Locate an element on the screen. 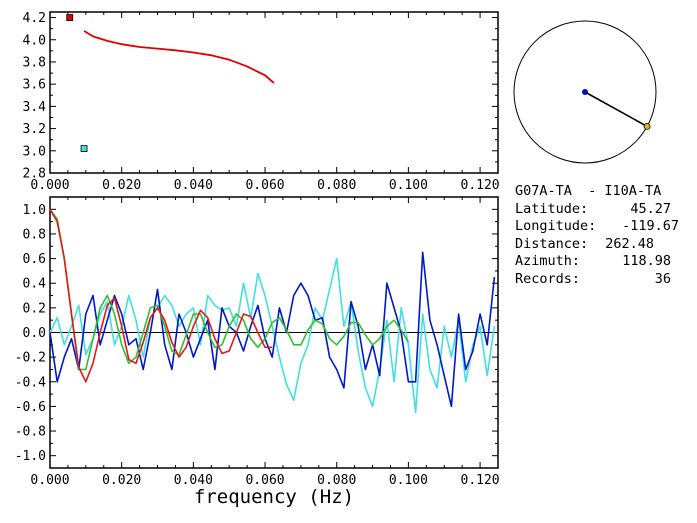 Image resolution: width=697 pixels, height=523 pixels. station-map is located at coordinates (585, 92).